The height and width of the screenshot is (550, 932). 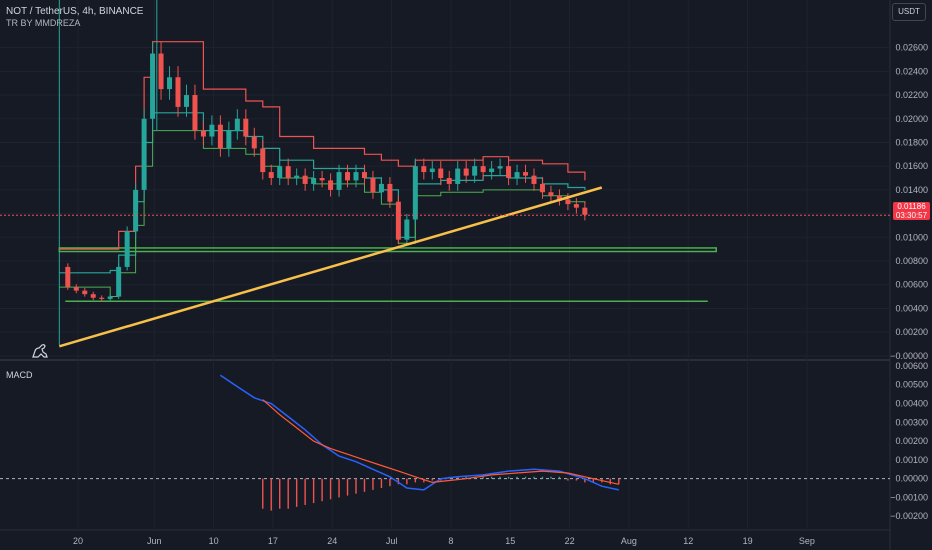 What do you see at coordinates (911, 190) in the screenshot?
I see `price-tick-label: 0.01400` at bounding box center [911, 190].